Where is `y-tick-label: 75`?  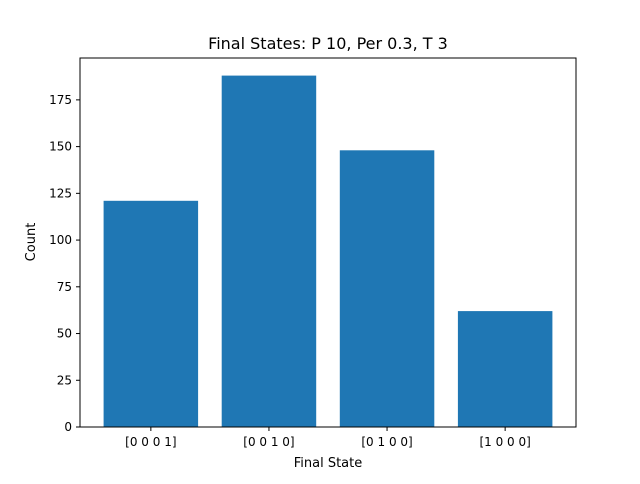 y-tick-label: 75 is located at coordinates (64, 287).